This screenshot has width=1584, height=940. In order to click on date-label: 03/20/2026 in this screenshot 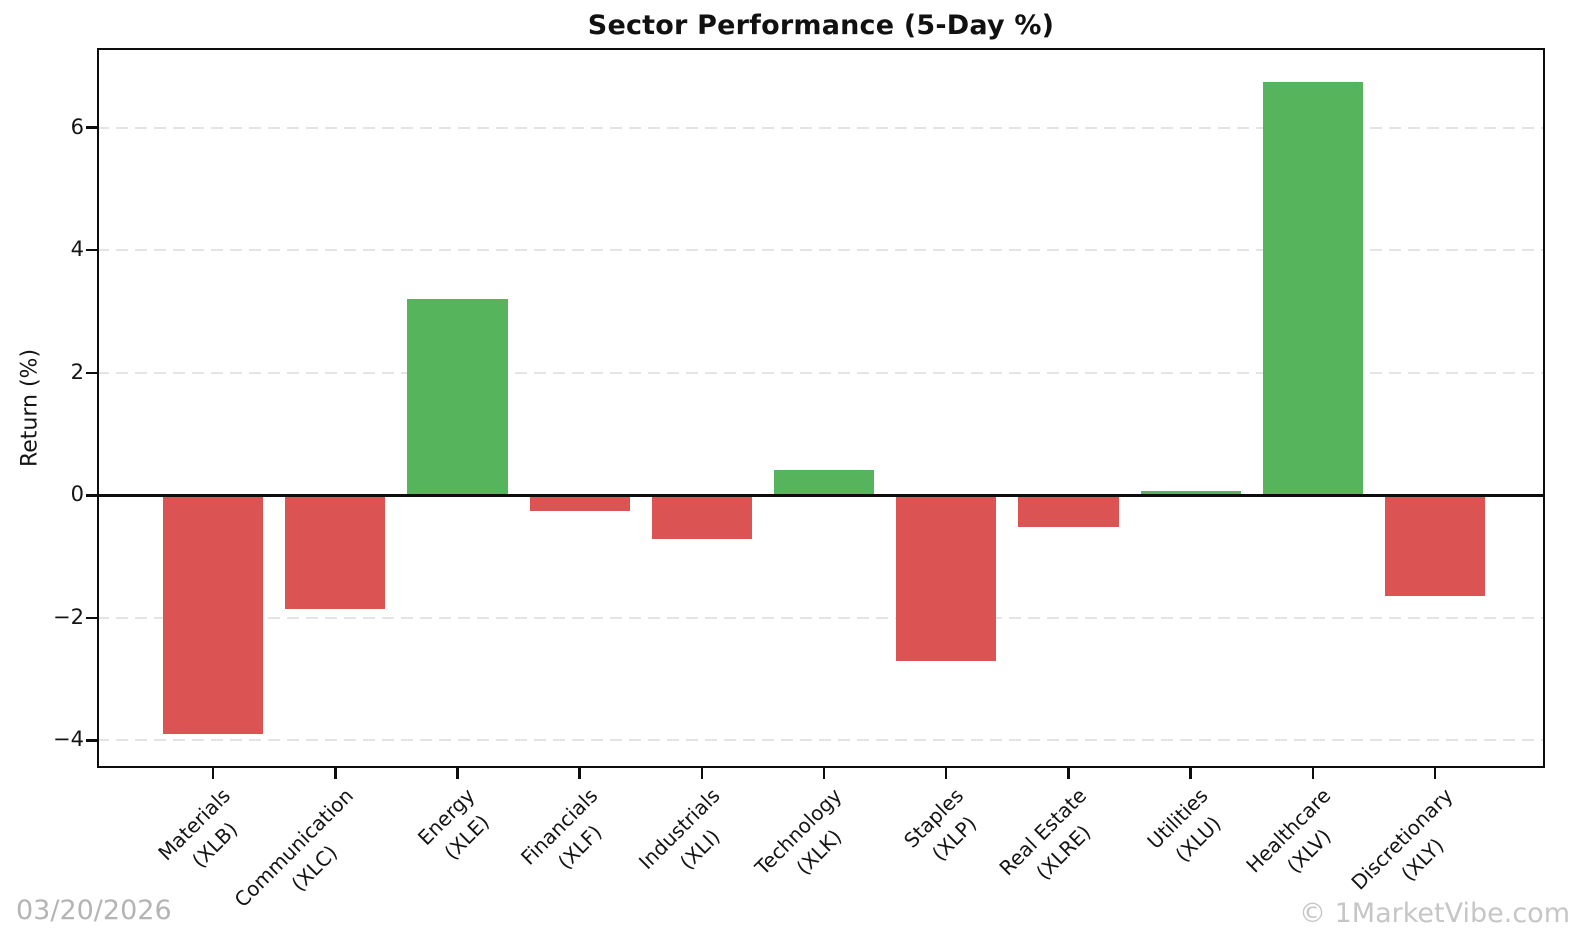, I will do `click(94, 910)`.